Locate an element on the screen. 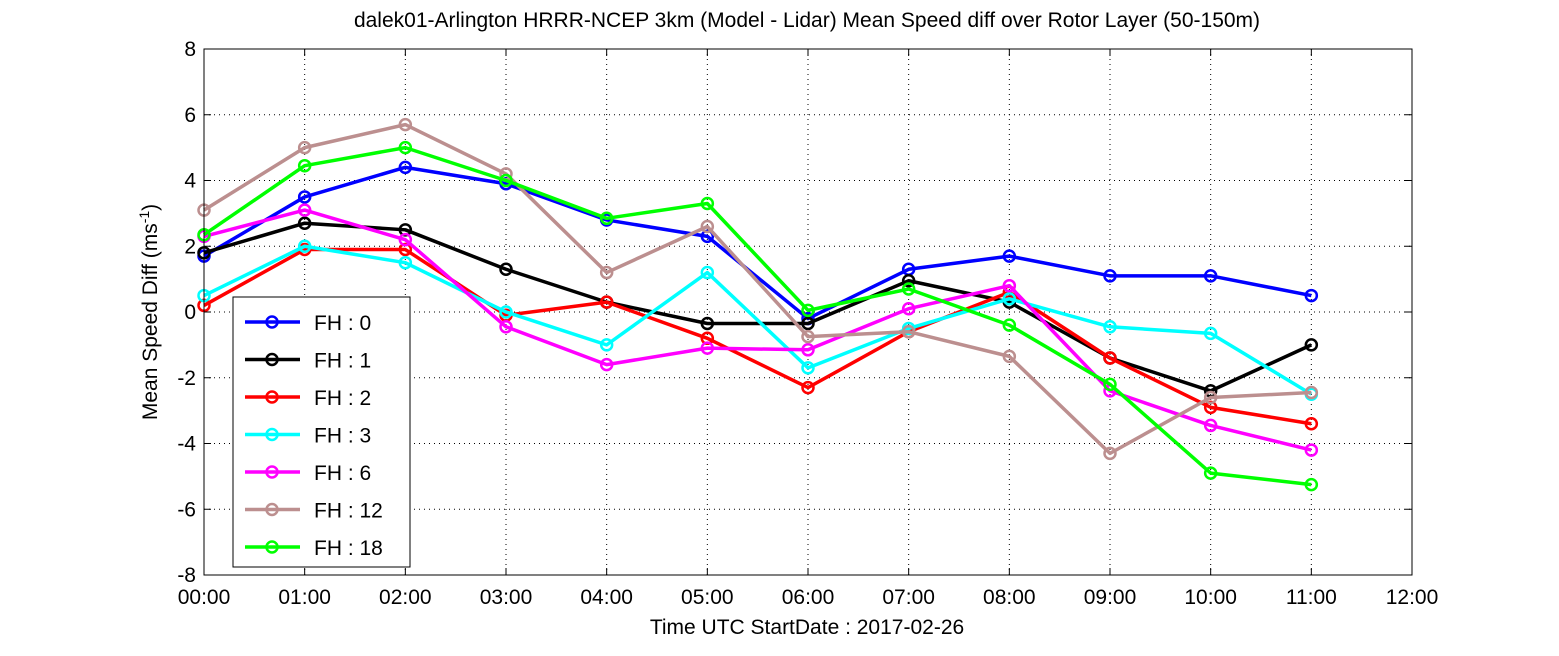 Image resolution: width=1559 pixels, height=656 pixels. y-tick-label: 6 is located at coordinates (190, 115).